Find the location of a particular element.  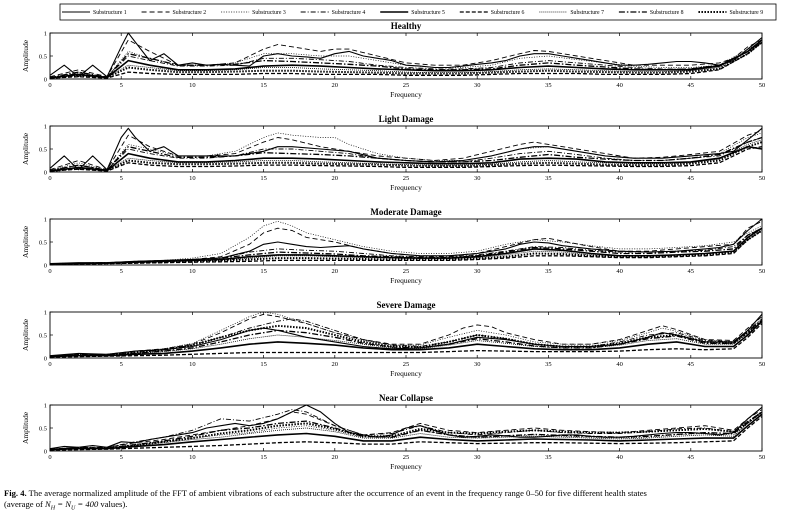

panel-title: Moderate Damage is located at coordinates (405, 212).